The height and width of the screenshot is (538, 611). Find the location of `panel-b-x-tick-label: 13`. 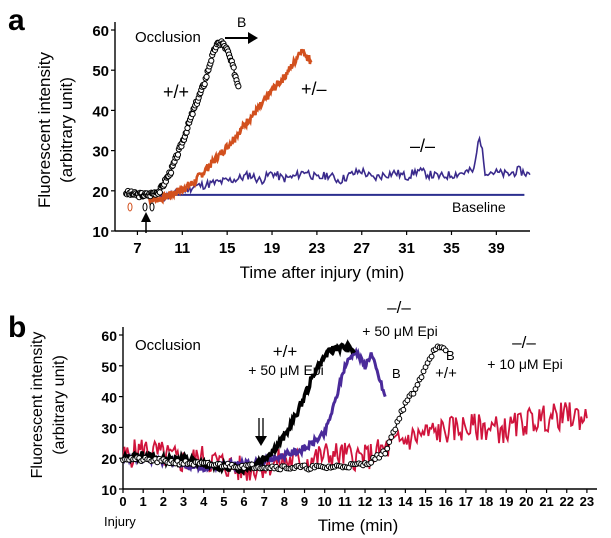

panel-b-x-tick-label: 13 is located at coordinates (385, 501).